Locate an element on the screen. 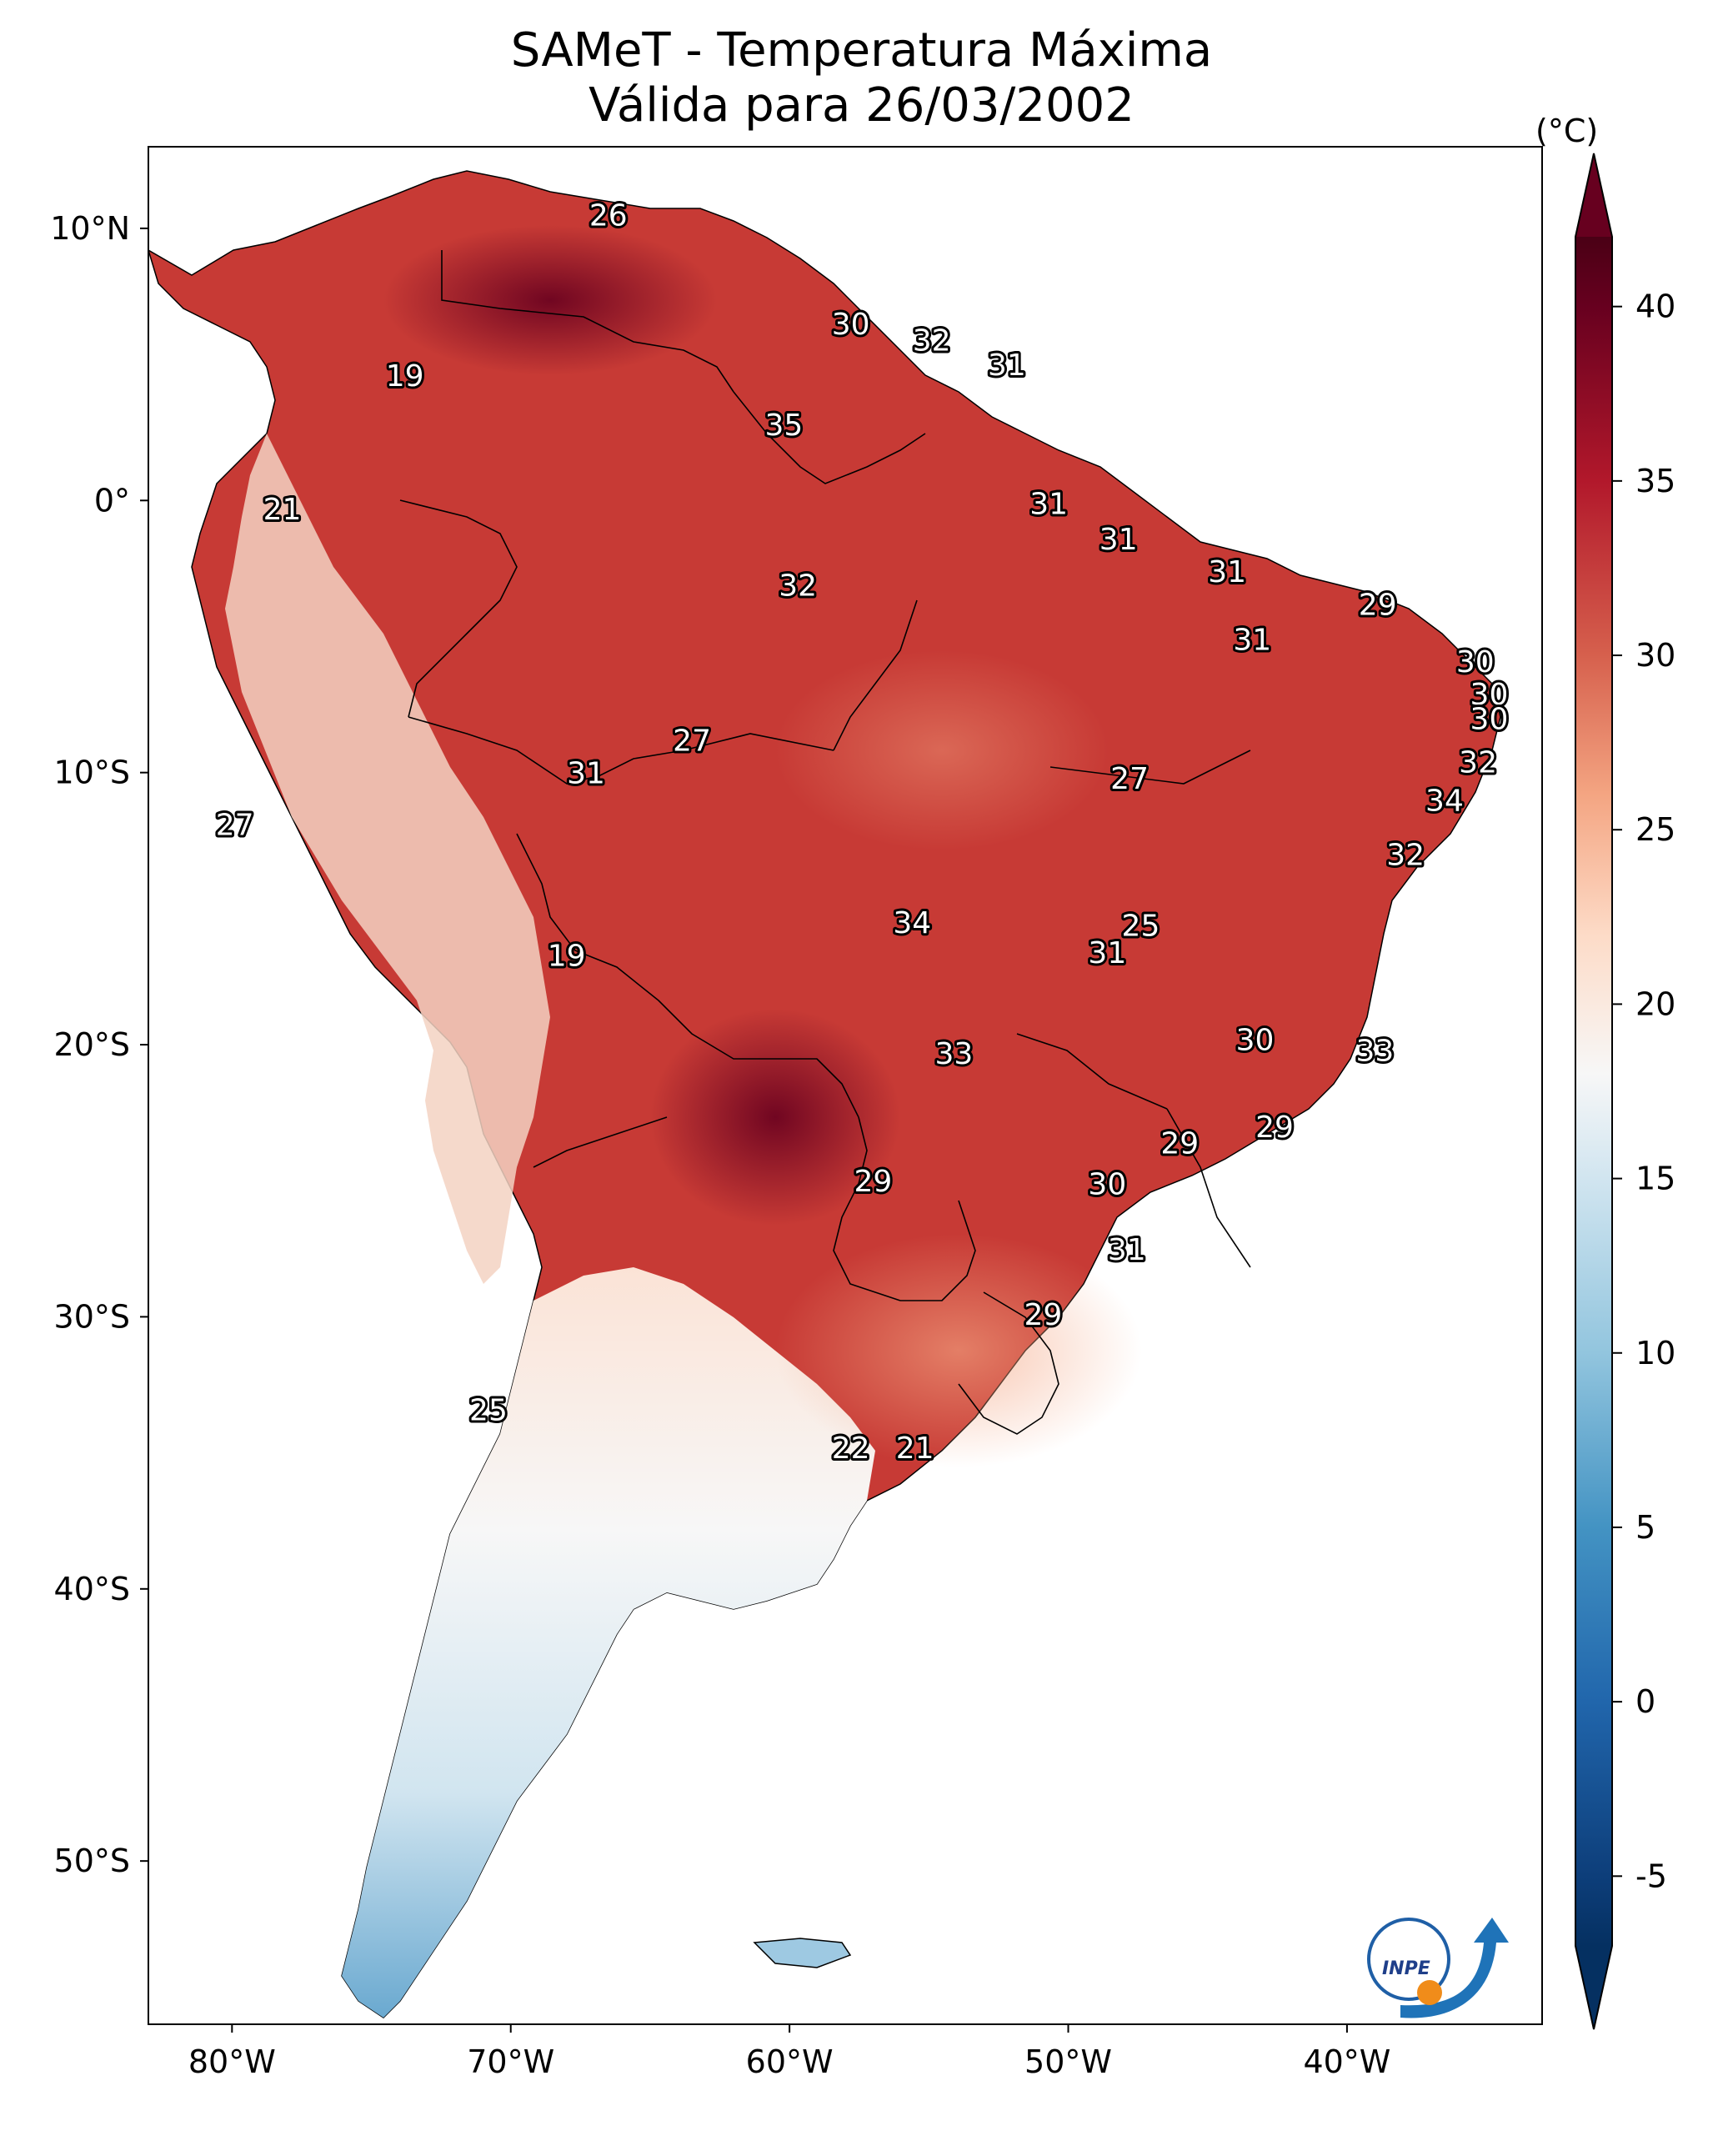 This screenshot has width=1723, height=2156. colorbar-tick-label: 0 is located at coordinates (1645, 1701).